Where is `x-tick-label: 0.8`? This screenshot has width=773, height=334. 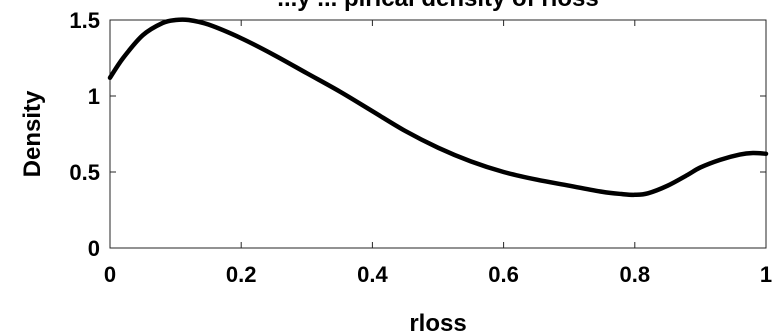 x-tick-label: 0.8 is located at coordinates (635, 274).